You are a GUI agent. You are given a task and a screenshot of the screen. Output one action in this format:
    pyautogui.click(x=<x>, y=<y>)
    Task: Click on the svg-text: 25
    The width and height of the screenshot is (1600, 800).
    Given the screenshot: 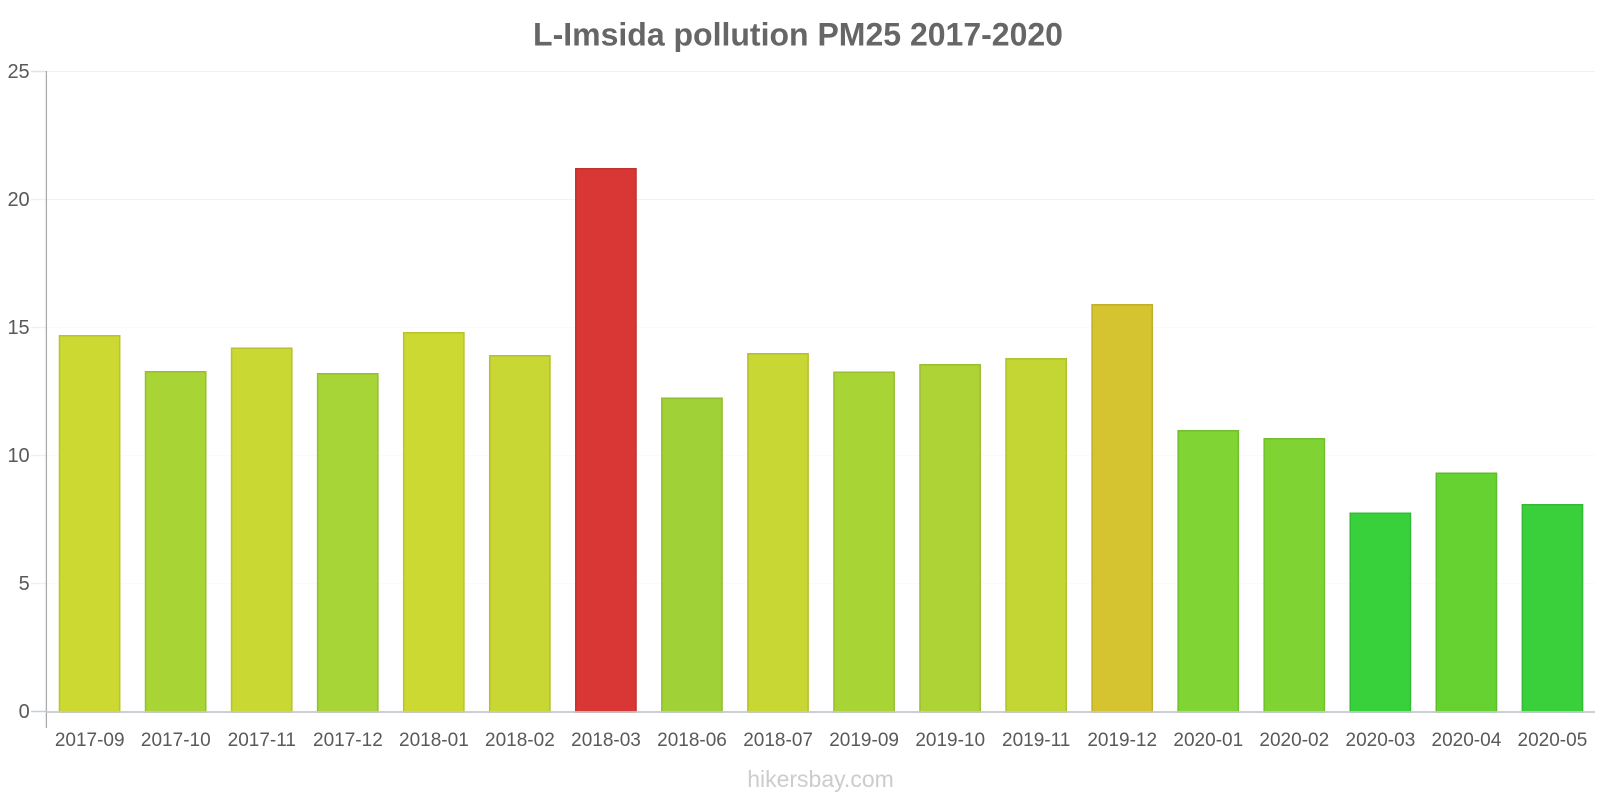 What is the action you would take?
    pyautogui.click(x=18, y=72)
    